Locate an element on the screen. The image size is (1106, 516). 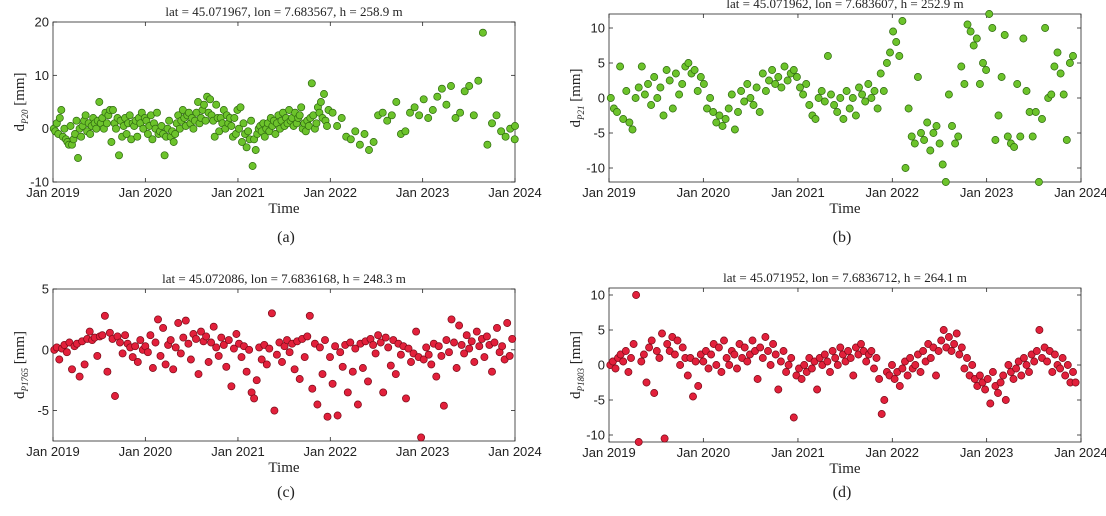
y-tick-label: 10 is located at coordinates (598, 28).